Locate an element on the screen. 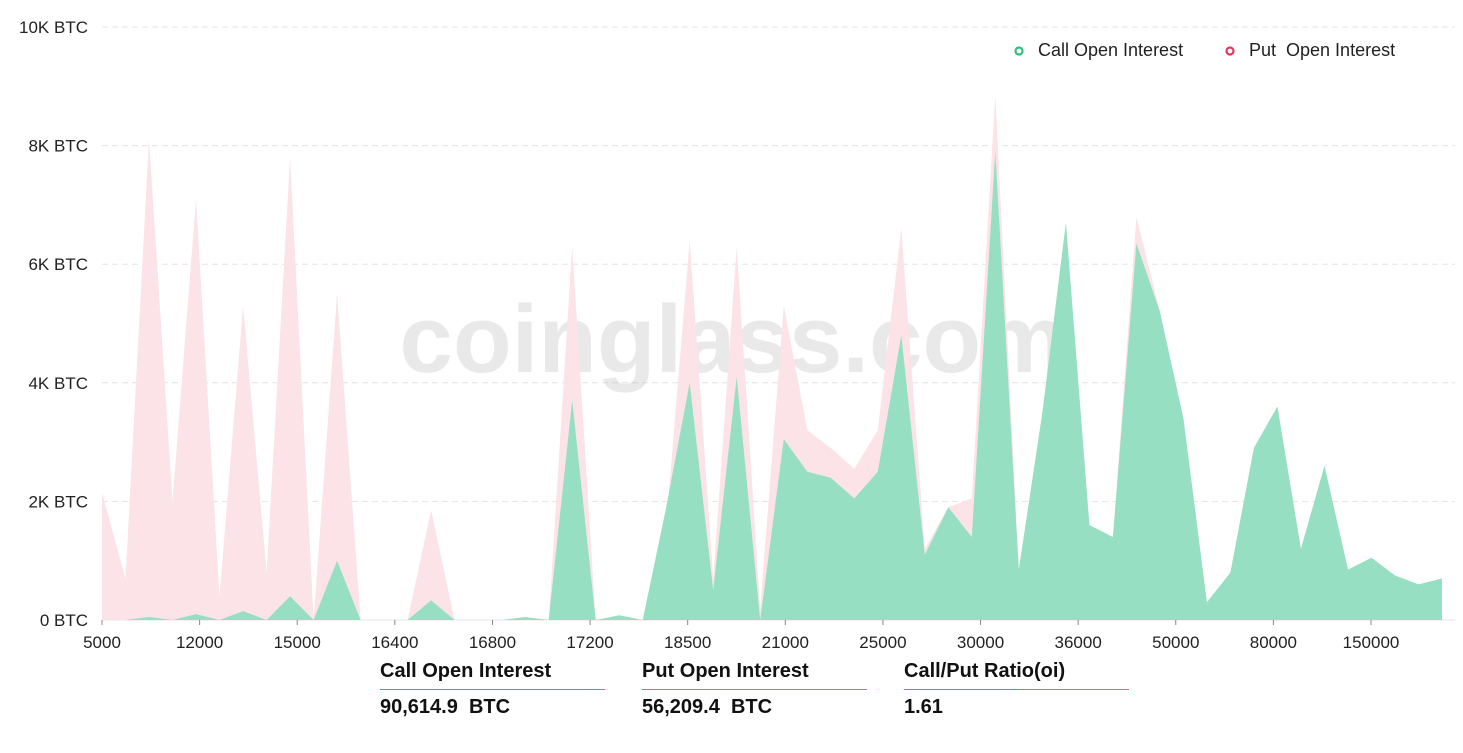 The image size is (1463, 753). x-tick-label: 21000 is located at coordinates (785, 642).